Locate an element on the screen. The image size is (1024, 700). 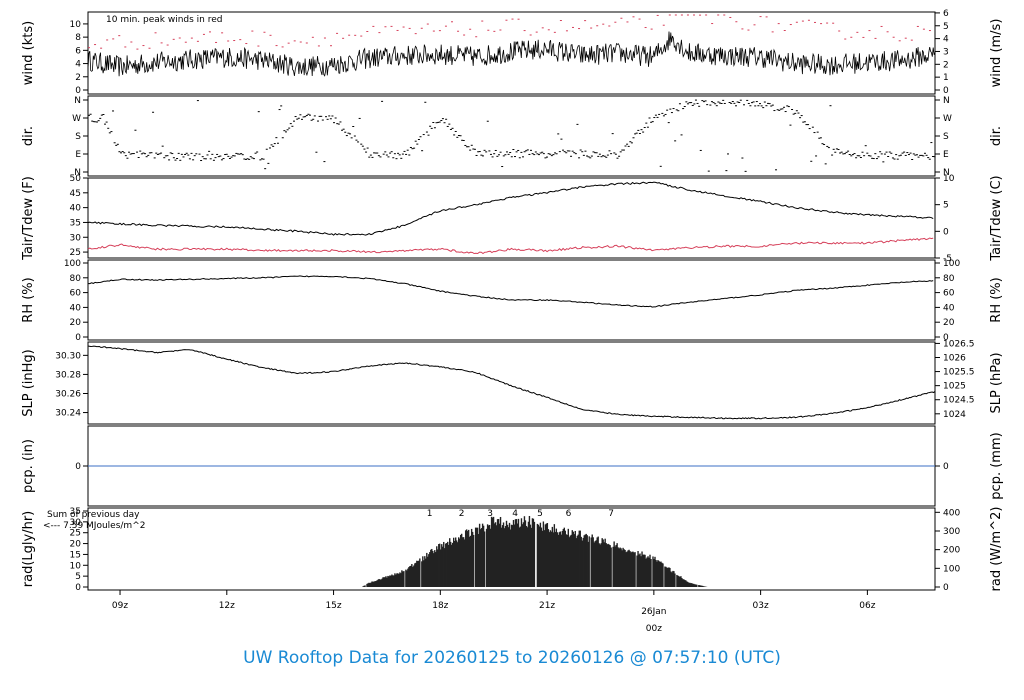
tick-label-dir: S is located at coordinates (78, 137).